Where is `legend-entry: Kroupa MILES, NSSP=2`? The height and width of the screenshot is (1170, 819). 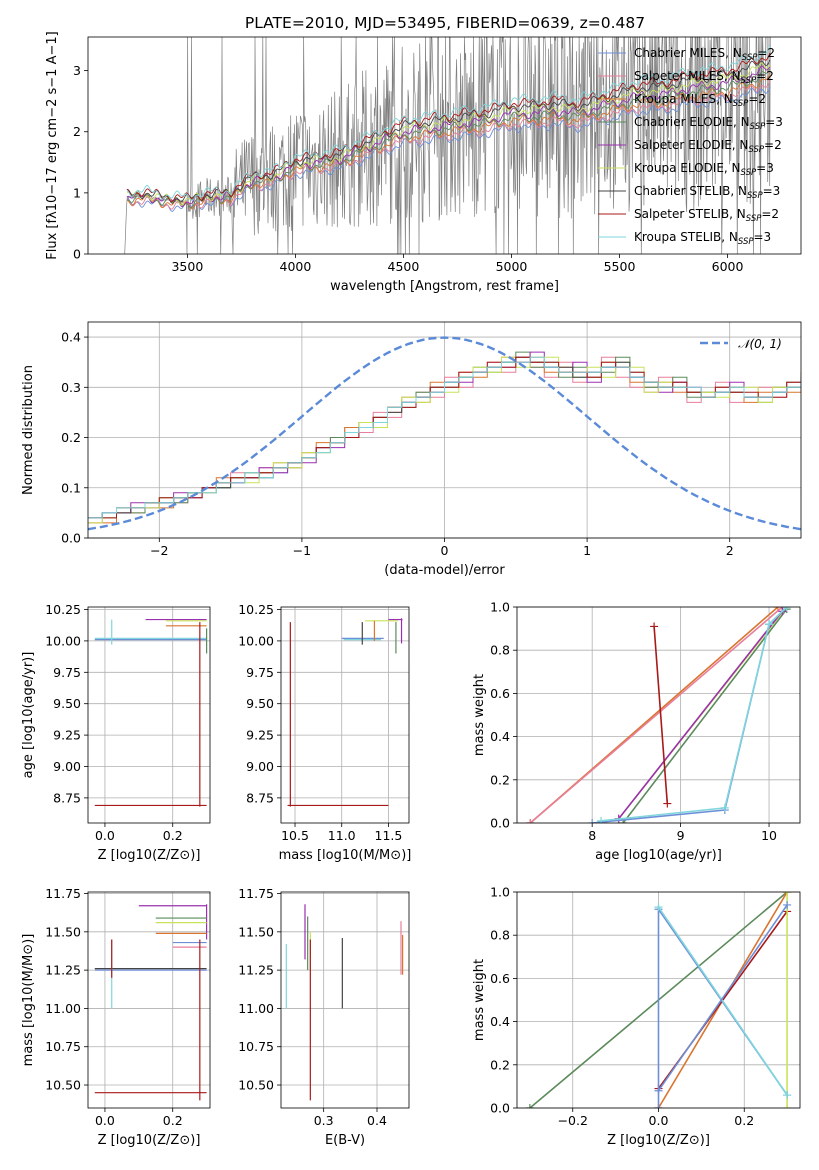 legend-entry: Kroupa MILES, NSSP=2 is located at coordinates (700, 100).